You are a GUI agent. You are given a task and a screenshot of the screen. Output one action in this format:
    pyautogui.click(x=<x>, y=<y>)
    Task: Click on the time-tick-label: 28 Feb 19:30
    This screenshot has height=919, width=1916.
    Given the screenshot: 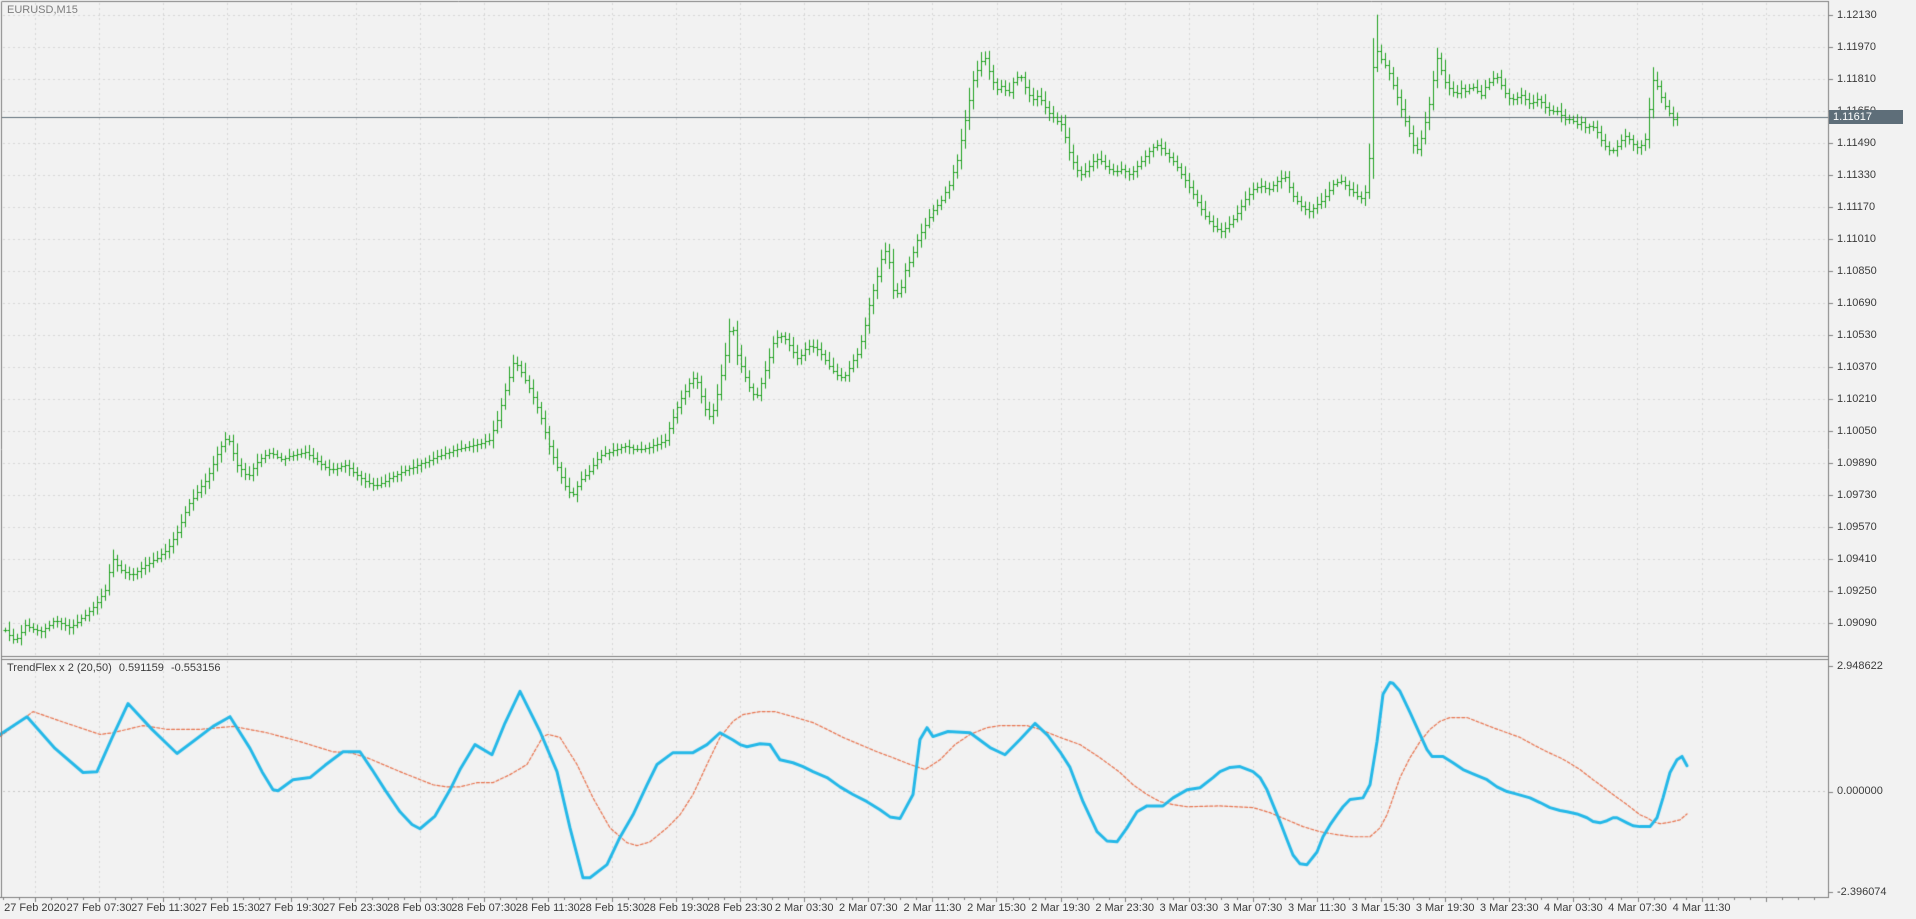 What is the action you would take?
    pyautogui.click(x=676, y=908)
    